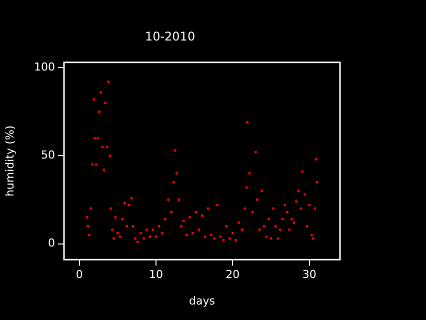 The image size is (426, 320). What do you see at coordinates (48, 155) in the screenshot?
I see `y-tick-label: 50` at bounding box center [48, 155].